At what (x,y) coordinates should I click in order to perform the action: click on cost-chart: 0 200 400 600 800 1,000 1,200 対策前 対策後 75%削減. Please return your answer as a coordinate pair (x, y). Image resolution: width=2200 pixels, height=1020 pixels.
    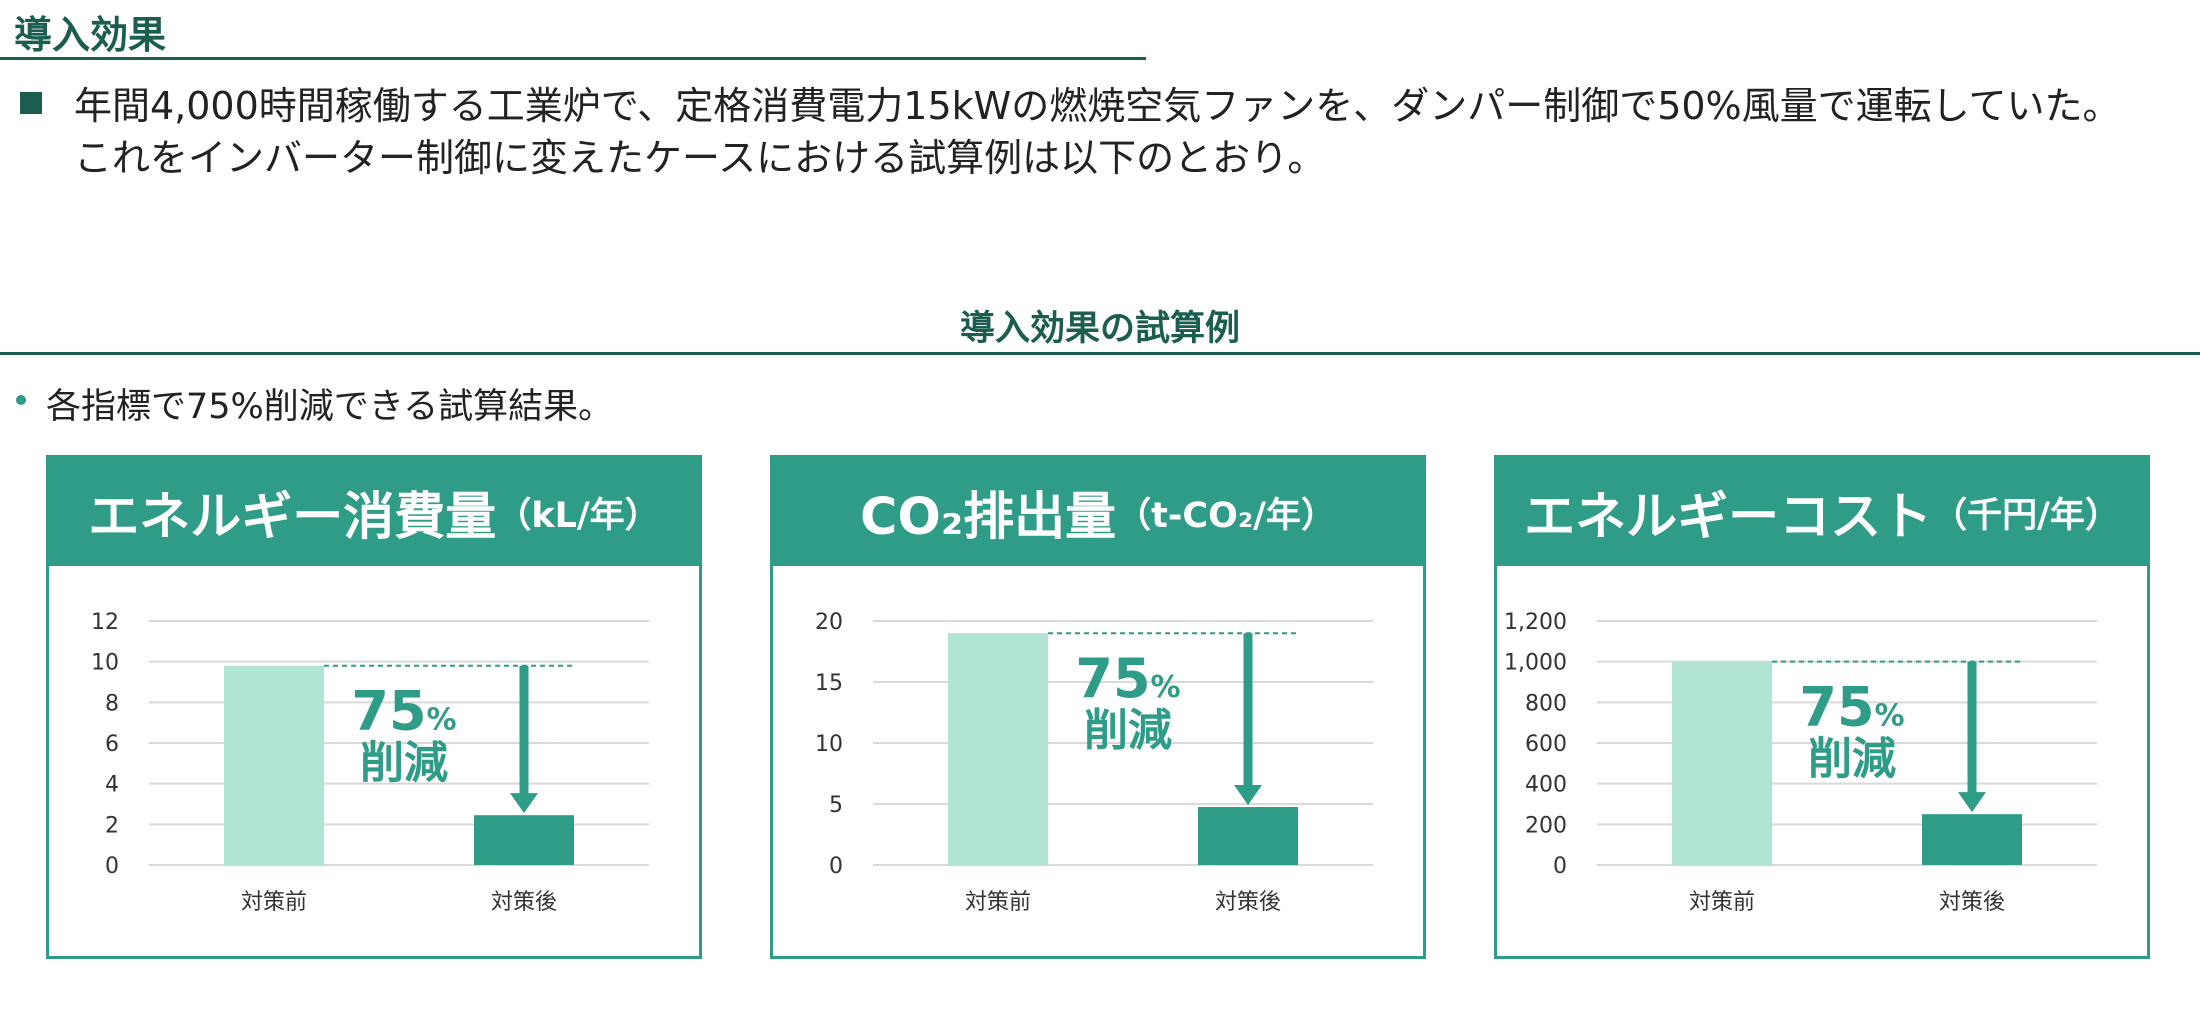
    Looking at the image, I should click on (1800, 762).